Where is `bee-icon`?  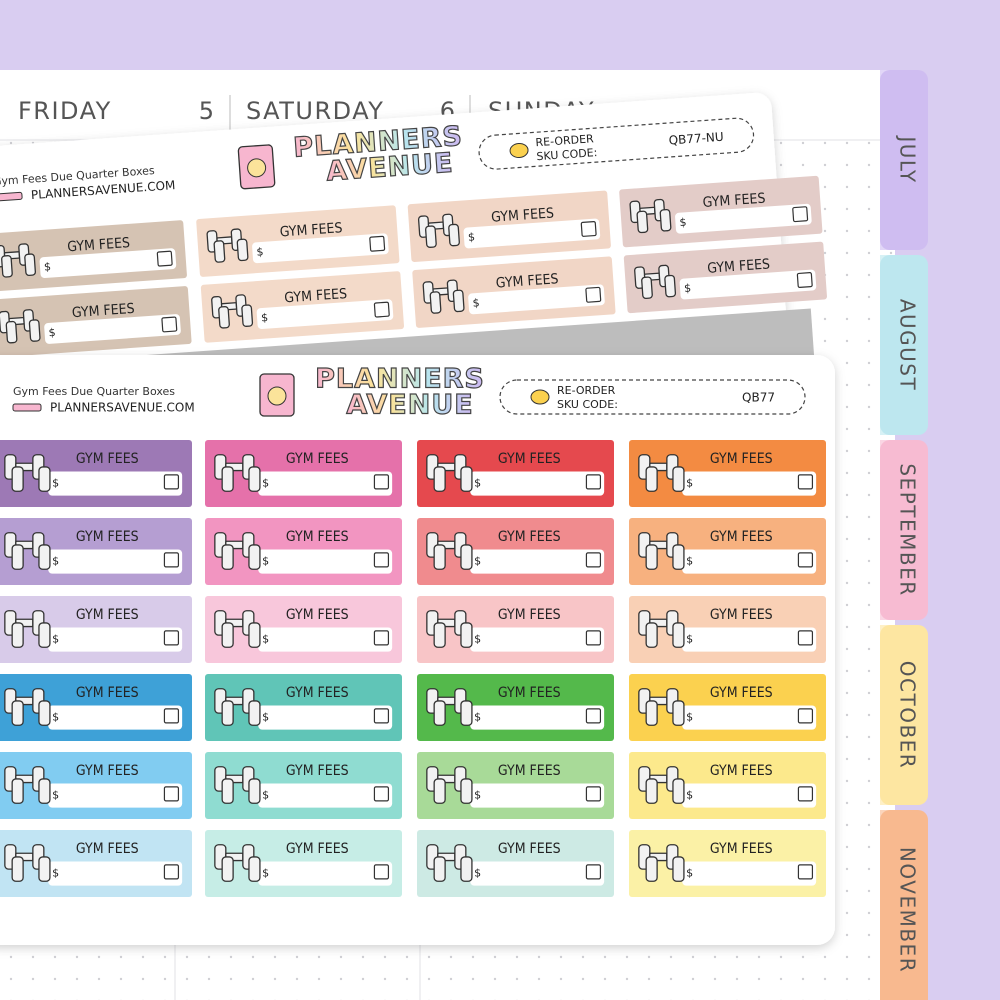
bee-icon is located at coordinates (540, 397).